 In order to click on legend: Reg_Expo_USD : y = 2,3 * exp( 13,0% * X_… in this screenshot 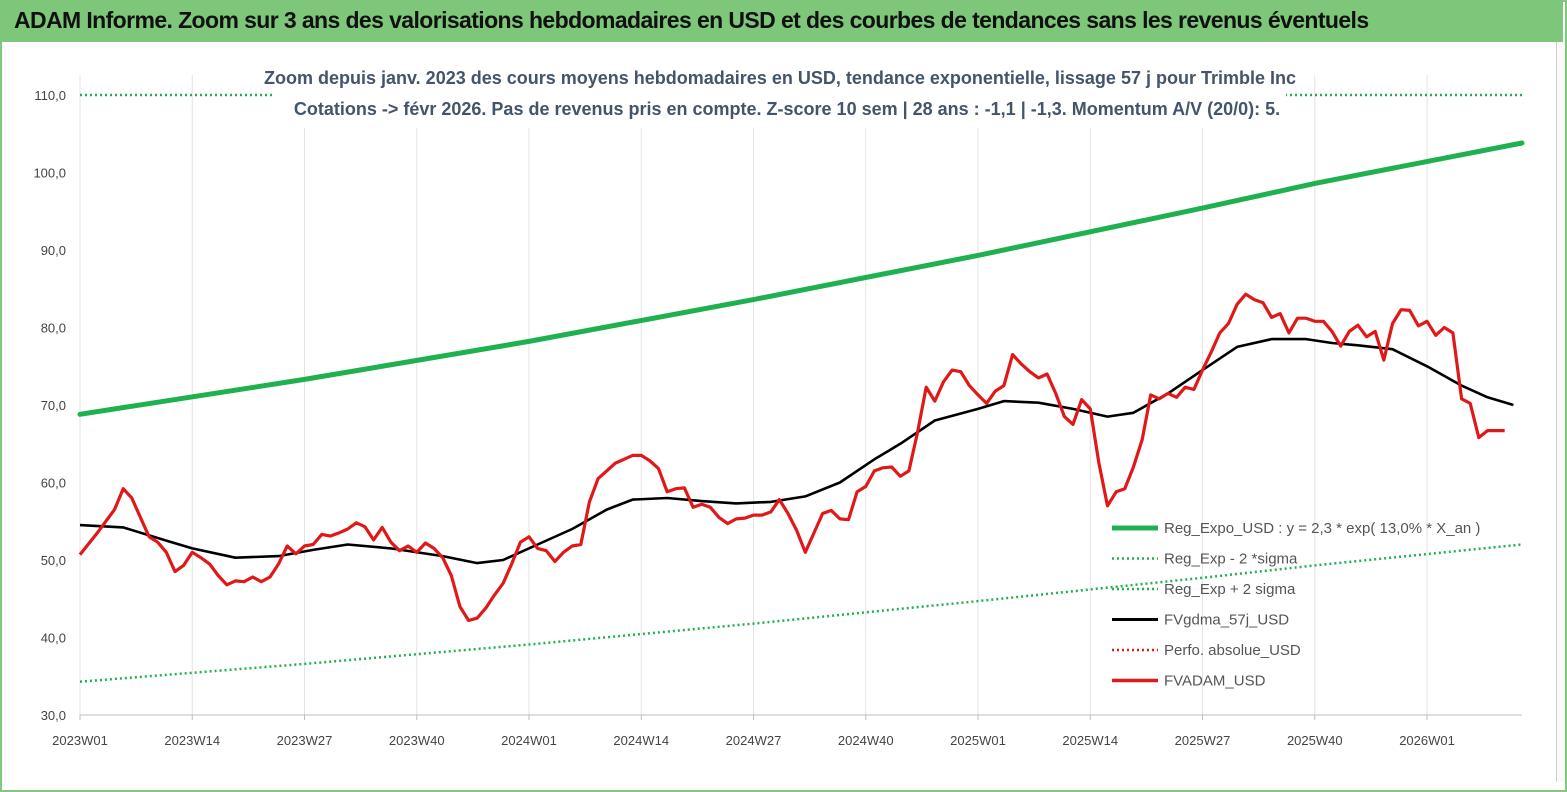, I will do `click(1308, 606)`.